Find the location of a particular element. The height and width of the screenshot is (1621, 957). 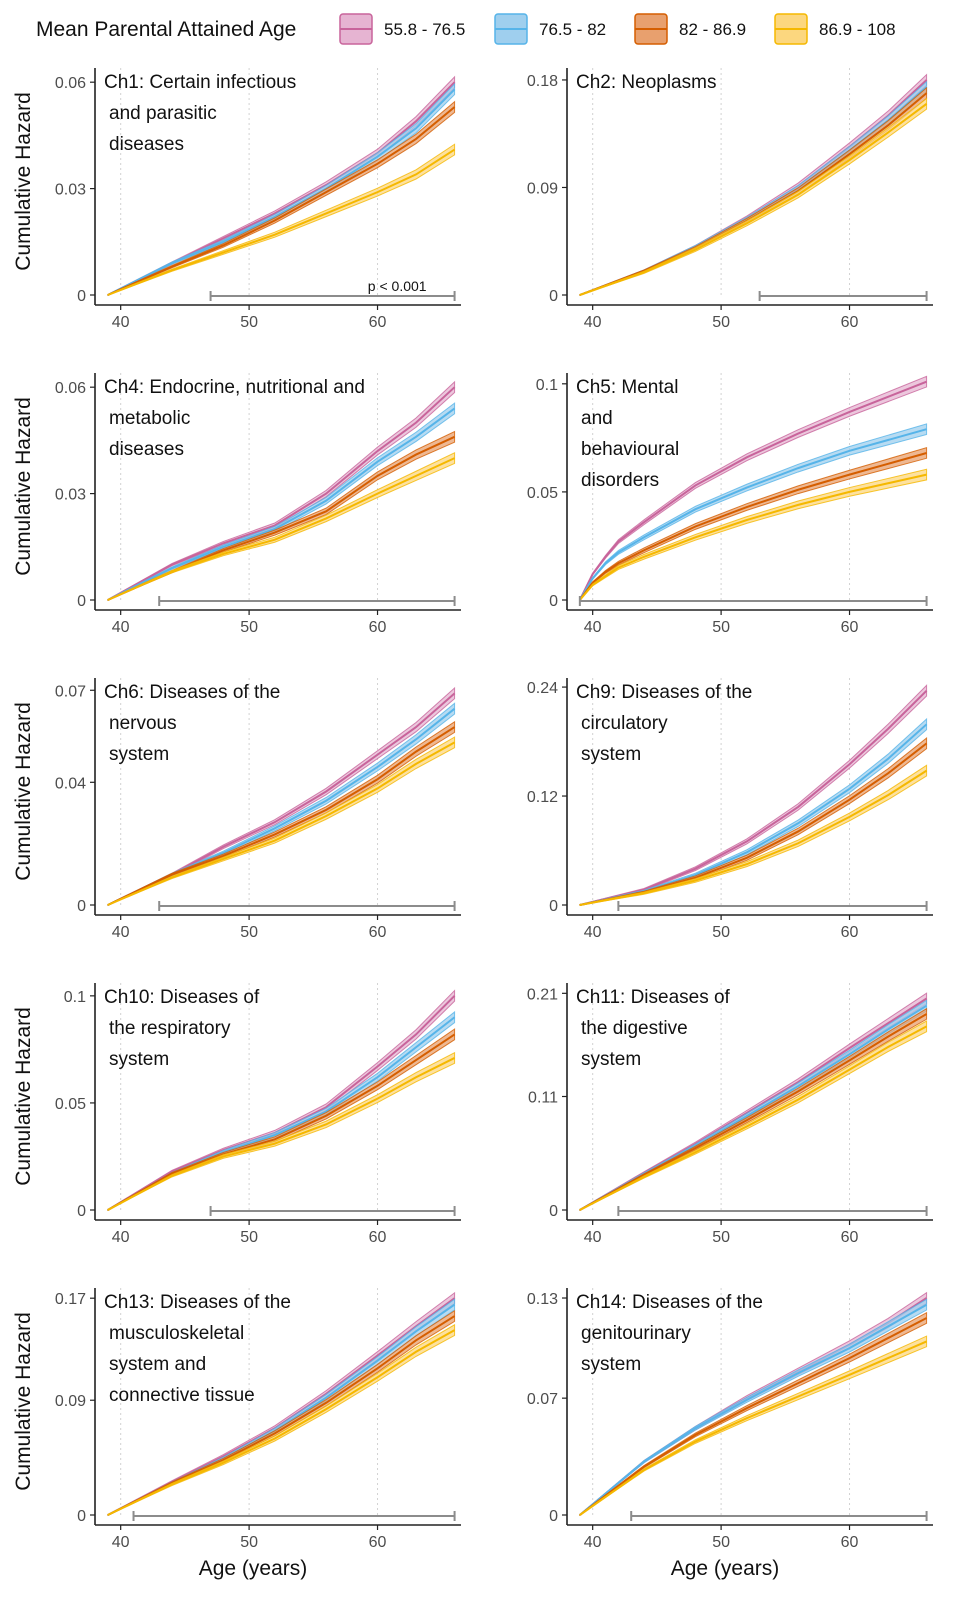

legend-title: Mean Parental Attained Age is located at coordinates (166, 29).